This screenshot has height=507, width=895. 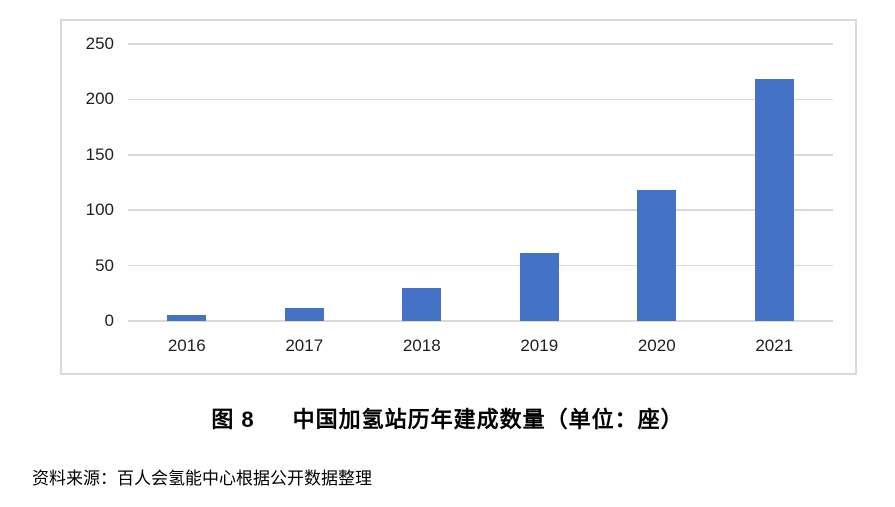 I want to click on y-axis-tick-label: 50, so click(x=104, y=265).